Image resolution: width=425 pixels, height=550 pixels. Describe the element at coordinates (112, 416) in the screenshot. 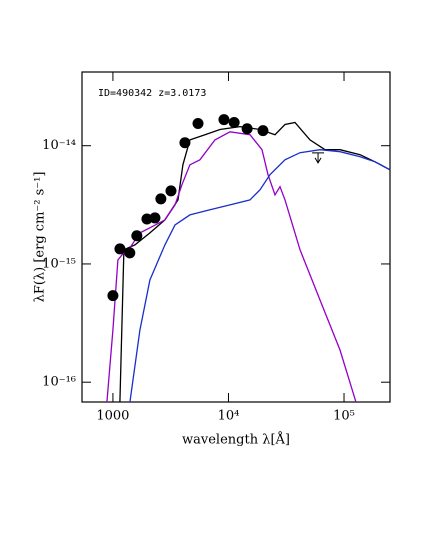

I see `x-tick-label: 1000` at that location.